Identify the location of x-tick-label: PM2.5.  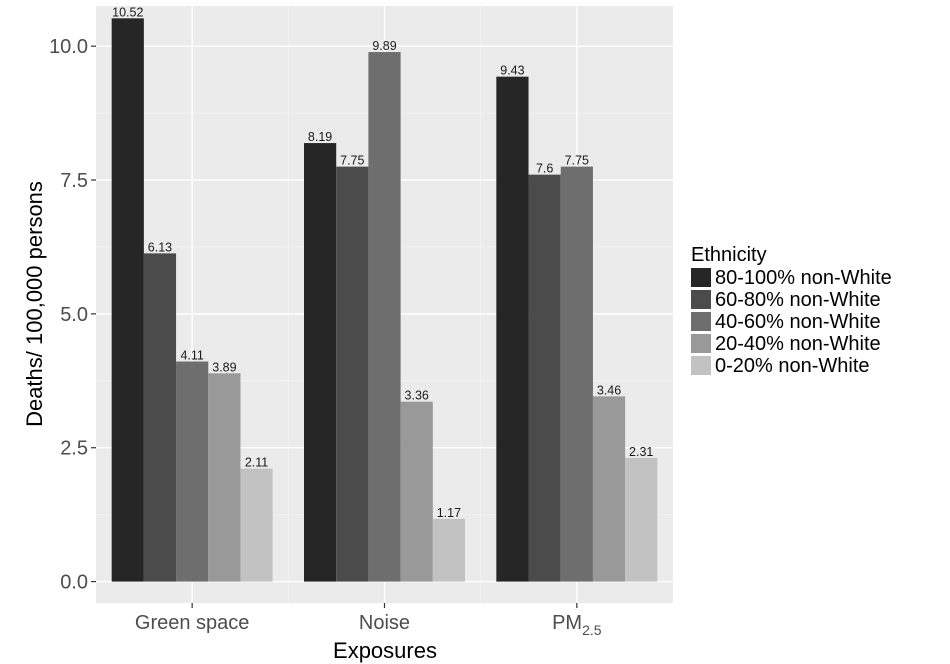
(577, 625).